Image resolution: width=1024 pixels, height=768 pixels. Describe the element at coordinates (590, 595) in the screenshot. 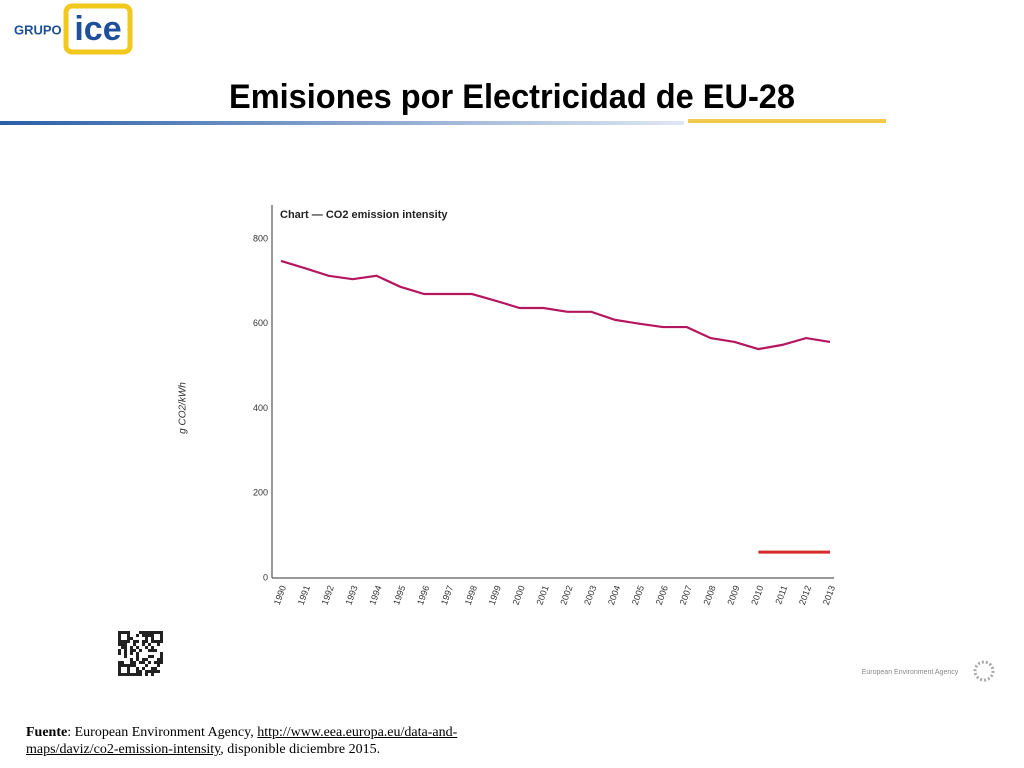

I see `x-tick-label: 2003` at that location.